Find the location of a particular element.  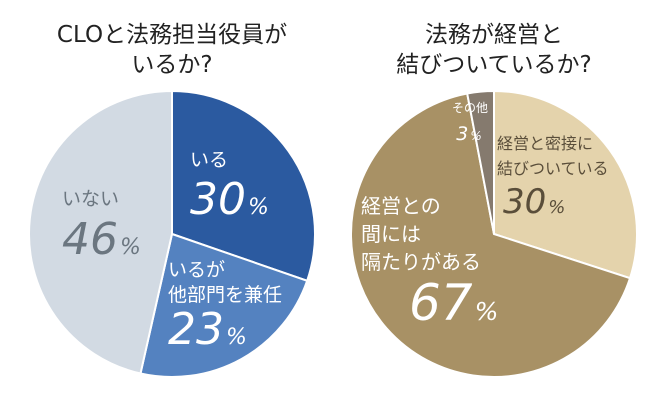

chart-title-line: 結びついているか? is located at coordinates (494, 65).